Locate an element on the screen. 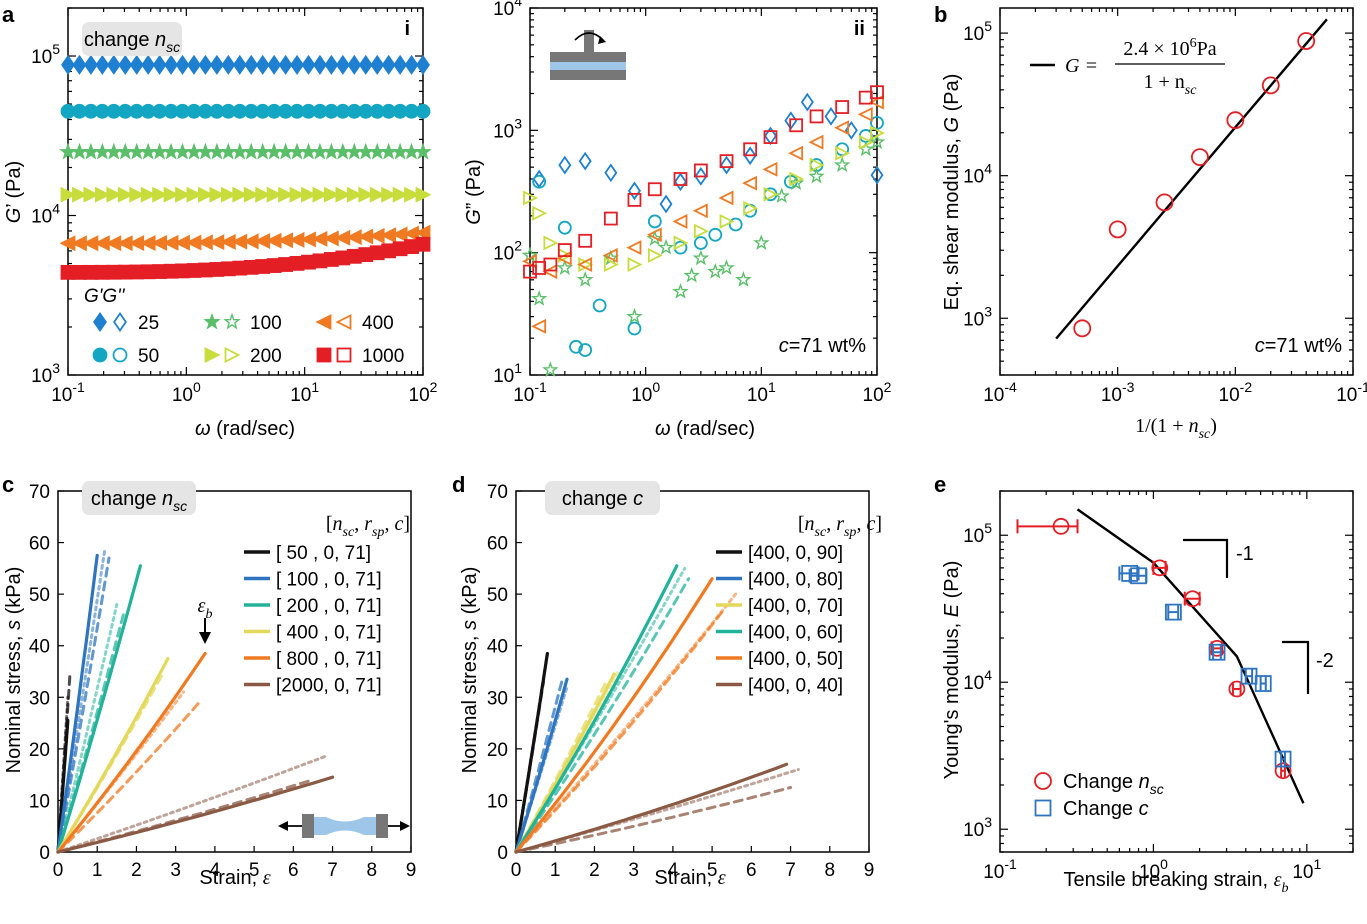 The image size is (1367, 924). legend-label: [2000, 0, 71] is located at coordinates (329, 686).